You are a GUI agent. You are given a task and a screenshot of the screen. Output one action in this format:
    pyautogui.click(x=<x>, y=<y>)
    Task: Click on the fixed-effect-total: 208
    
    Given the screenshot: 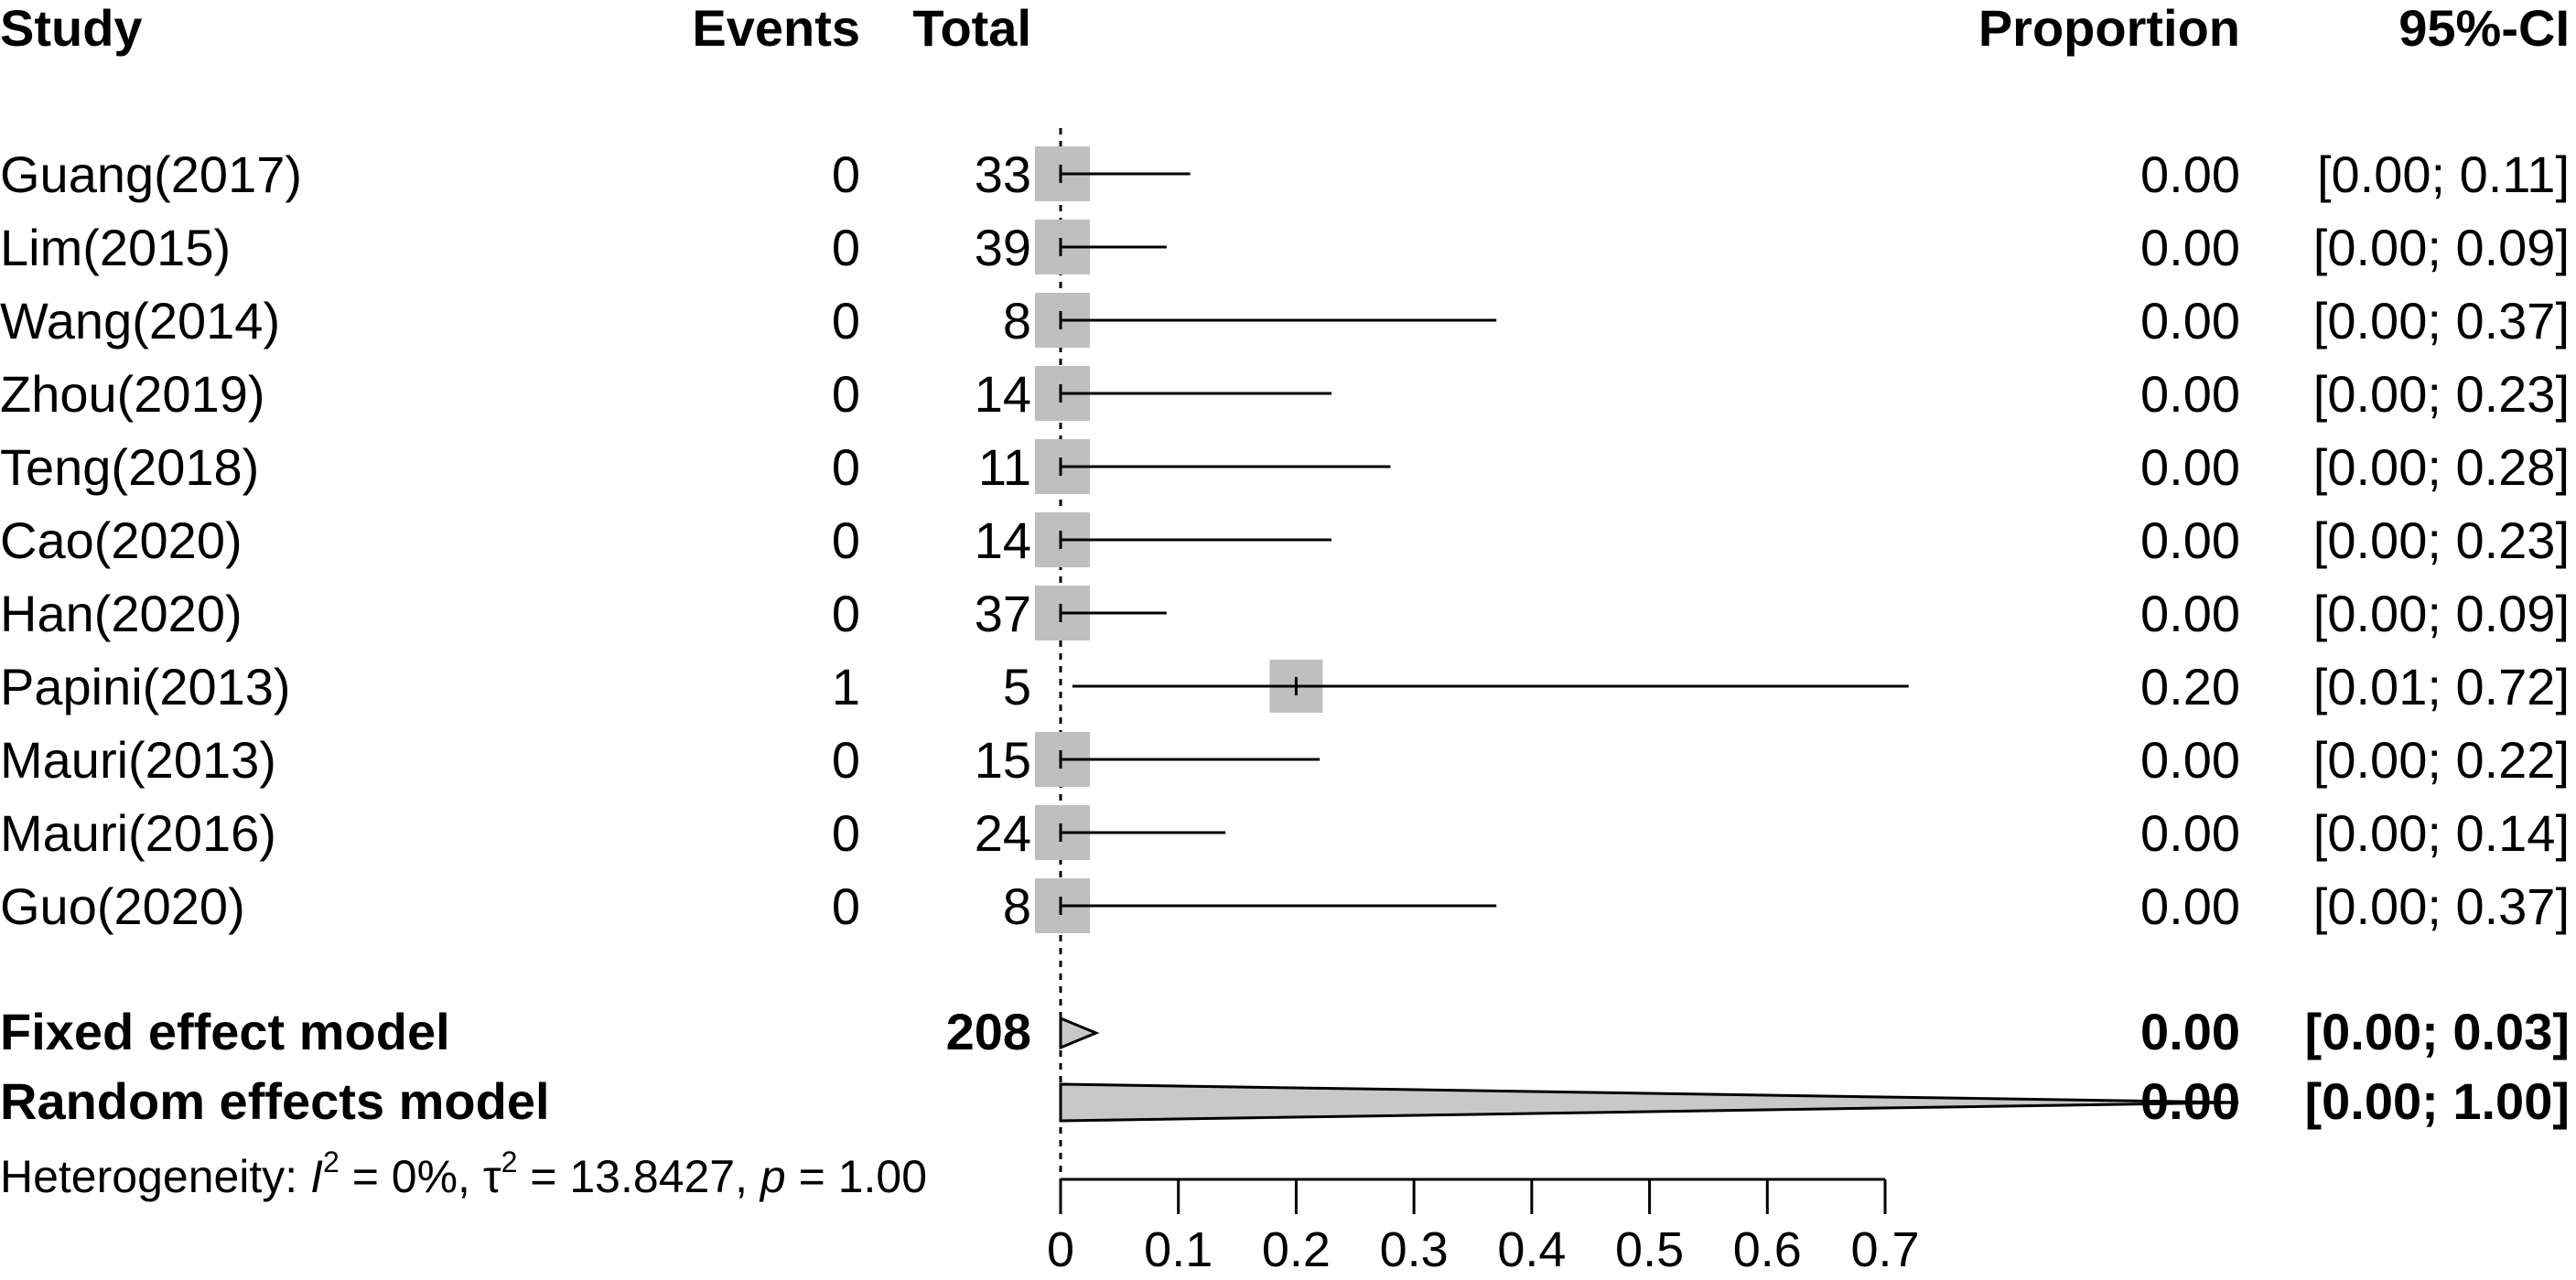 What is the action you would take?
    pyautogui.click(x=989, y=1031)
    